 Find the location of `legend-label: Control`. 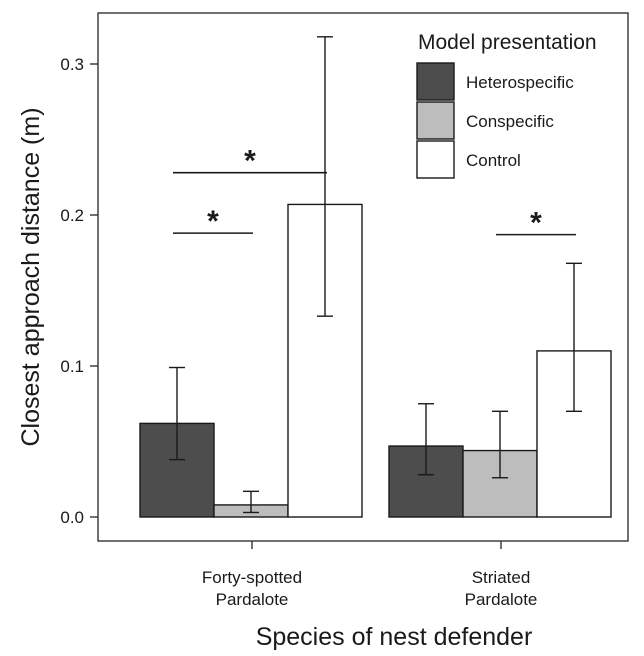

legend-label: Control is located at coordinates (493, 160).